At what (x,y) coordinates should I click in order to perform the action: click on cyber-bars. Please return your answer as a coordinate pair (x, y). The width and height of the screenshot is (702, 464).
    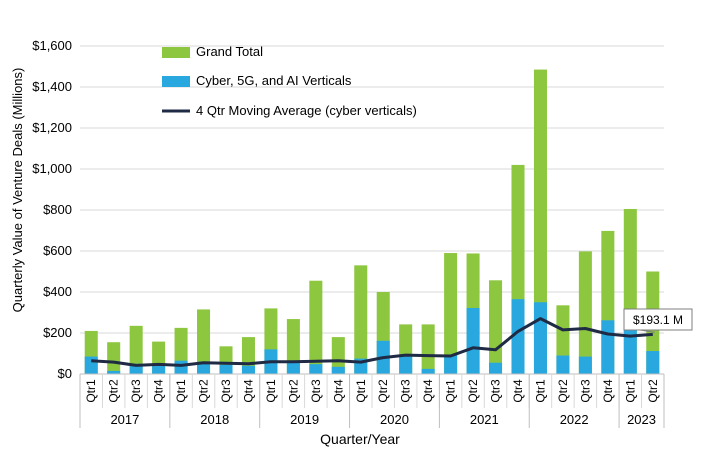
    Looking at the image, I should click on (372, 336).